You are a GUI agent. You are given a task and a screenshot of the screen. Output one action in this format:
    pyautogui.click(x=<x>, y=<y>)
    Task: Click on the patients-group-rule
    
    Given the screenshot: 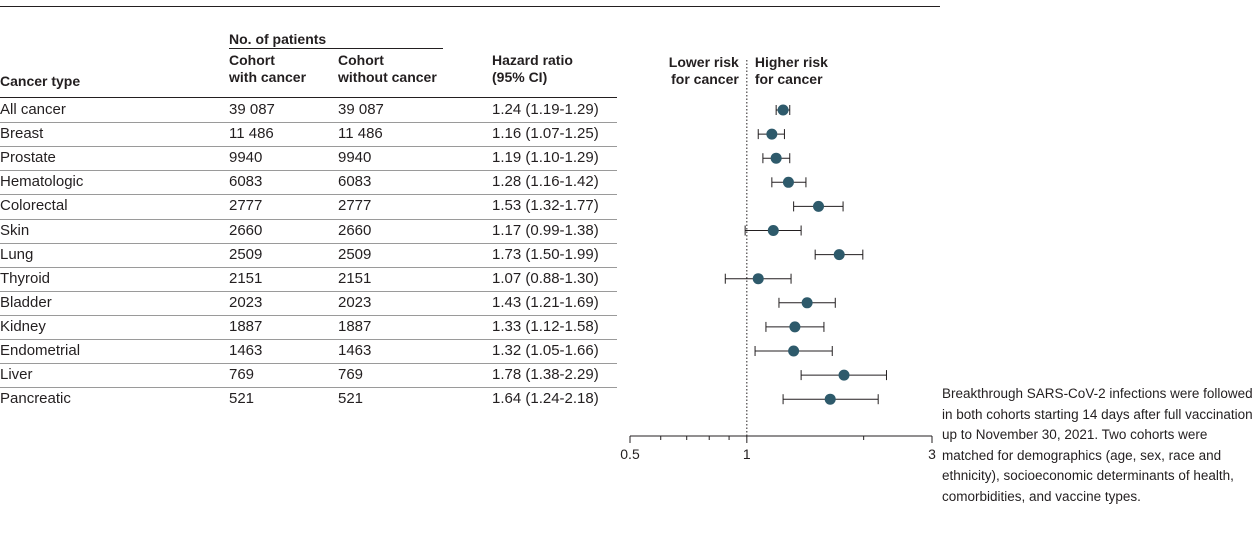 What is the action you would take?
    pyautogui.click(x=336, y=48)
    